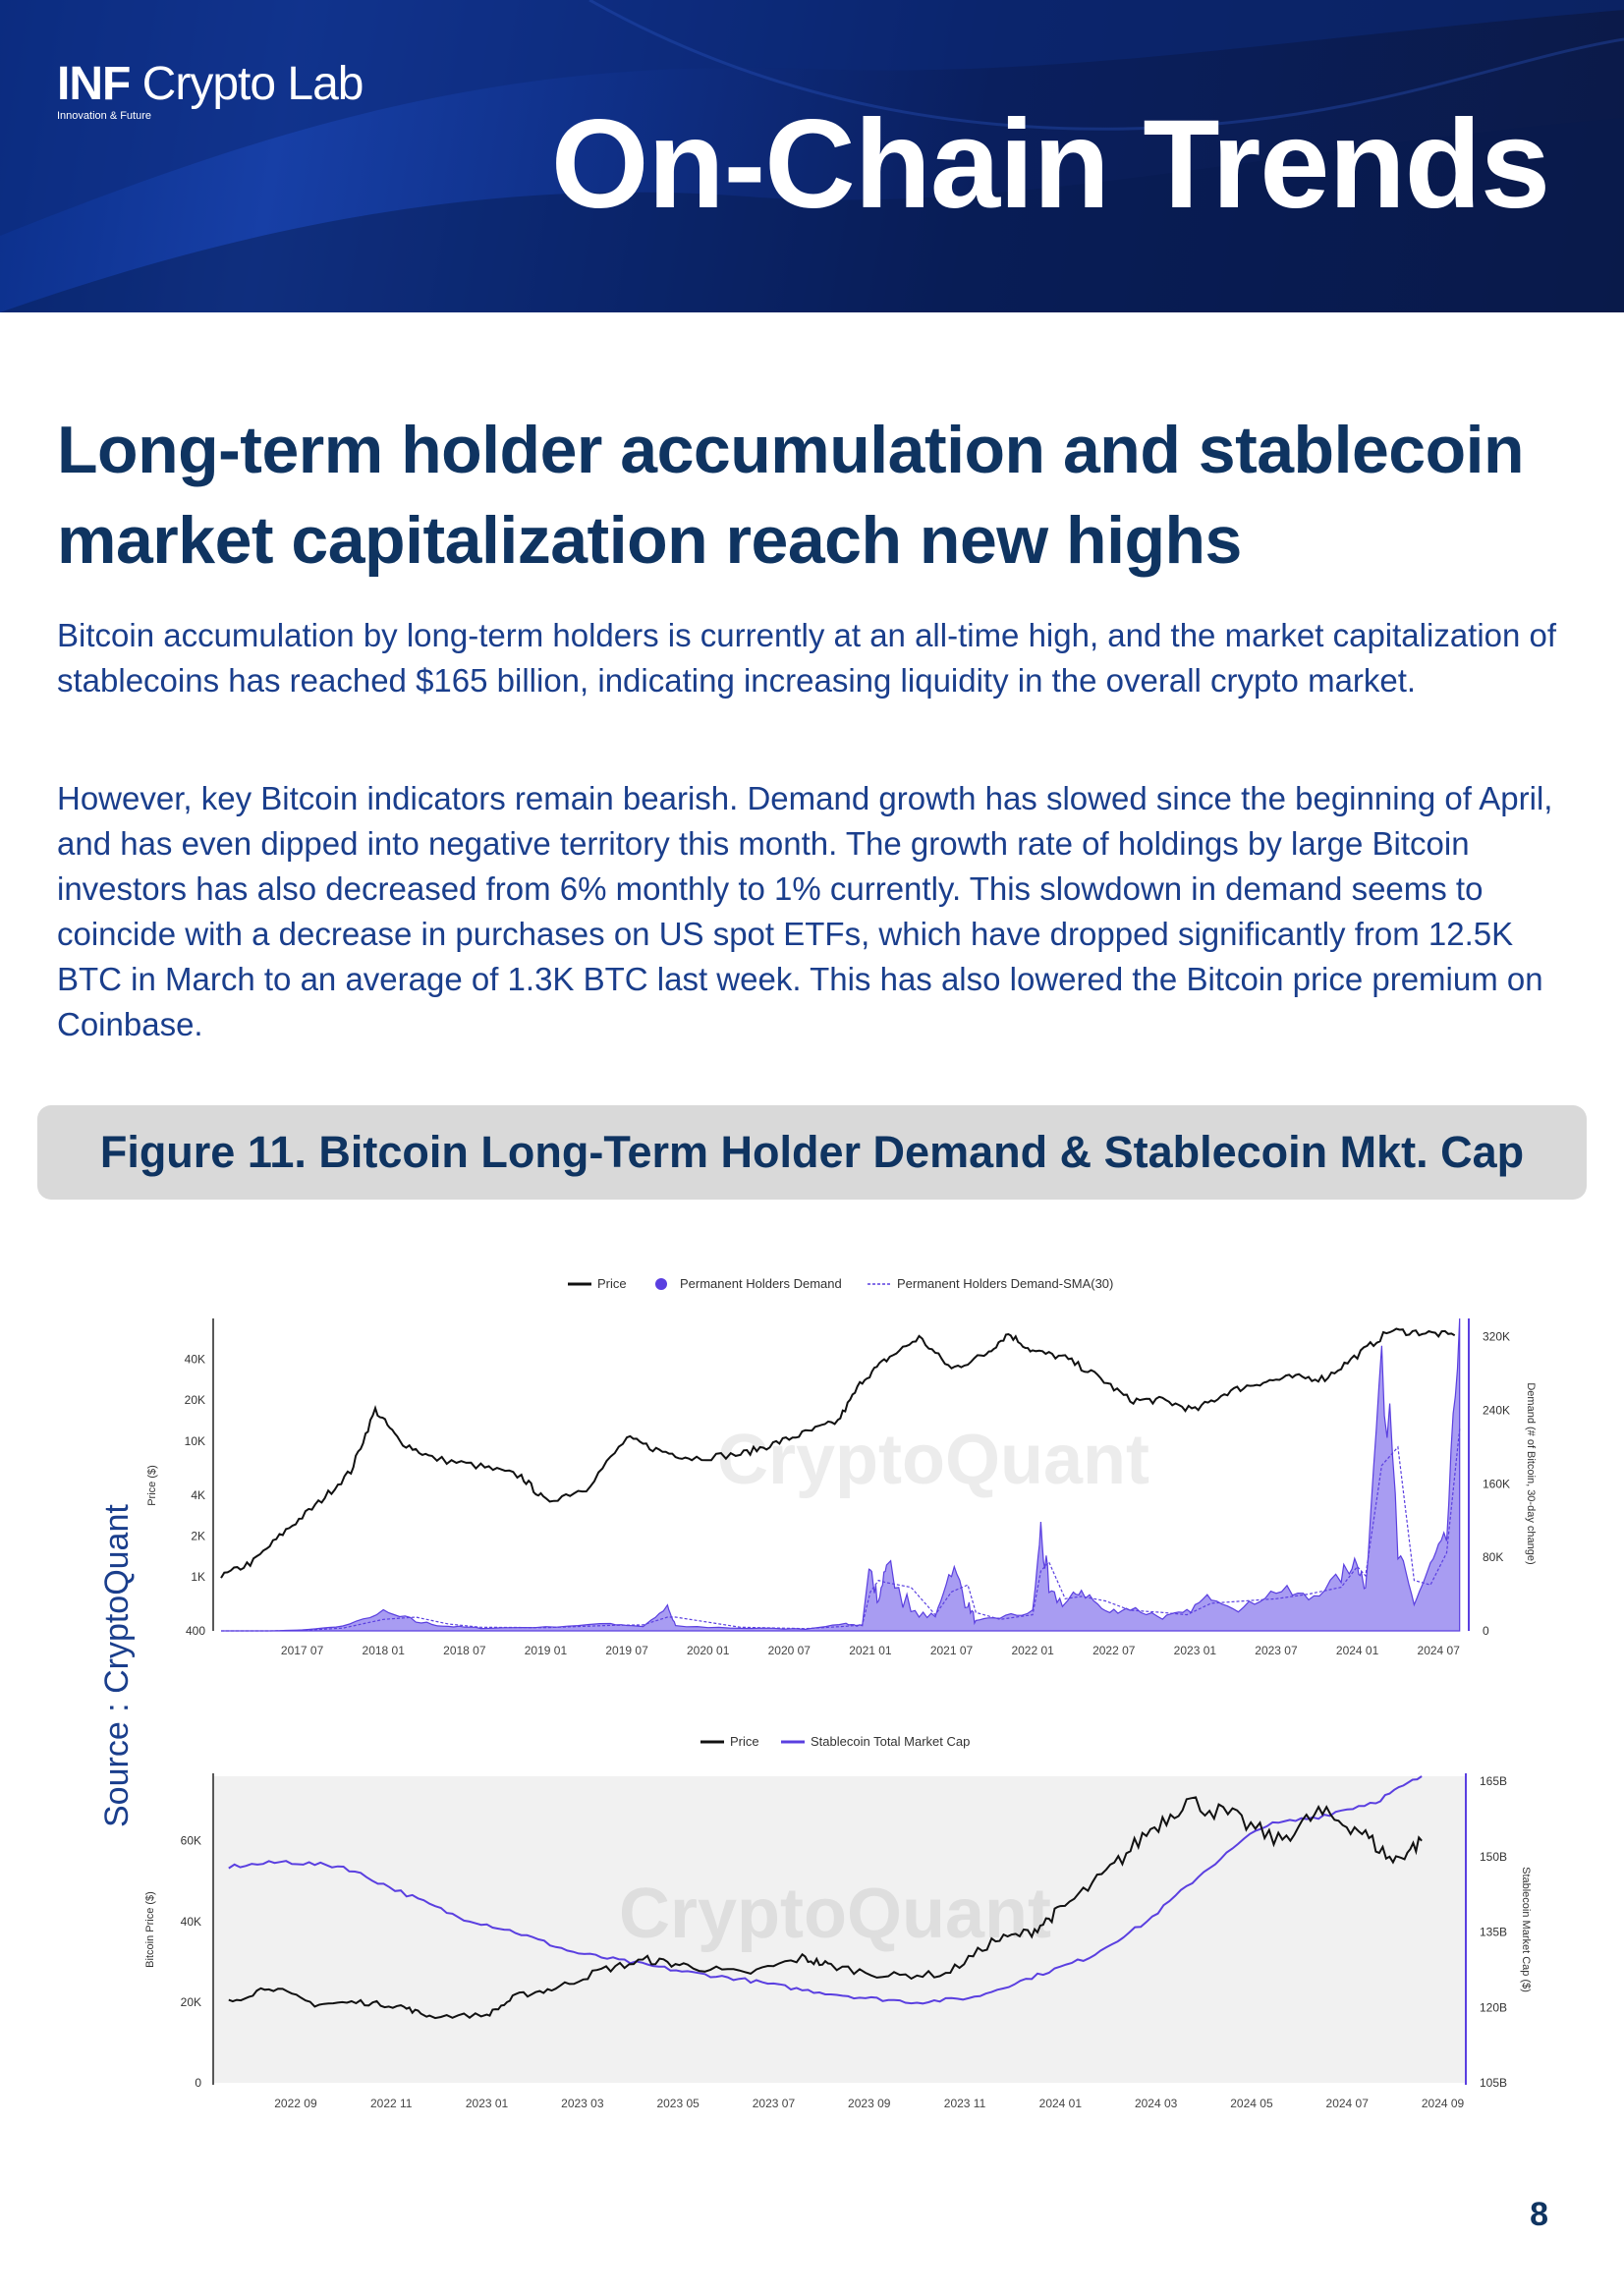 The image size is (1624, 2296). I want to click on chart2-price-line-group, so click(825, 1908).